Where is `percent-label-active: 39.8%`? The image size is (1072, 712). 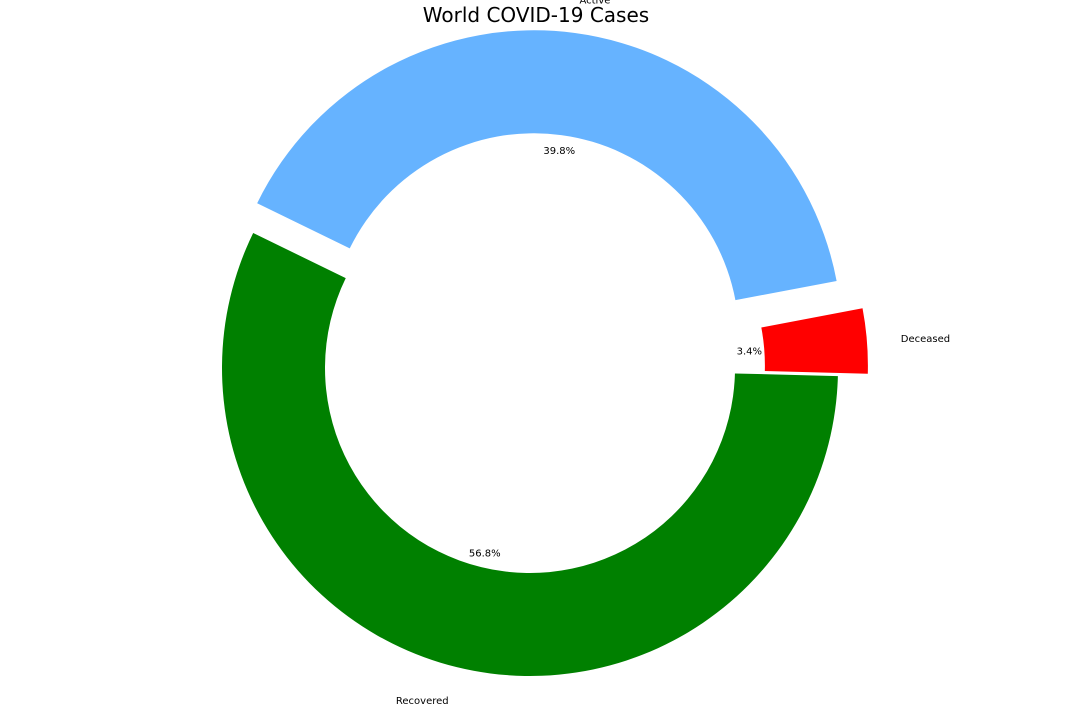
percent-label-active: 39.8% is located at coordinates (559, 151).